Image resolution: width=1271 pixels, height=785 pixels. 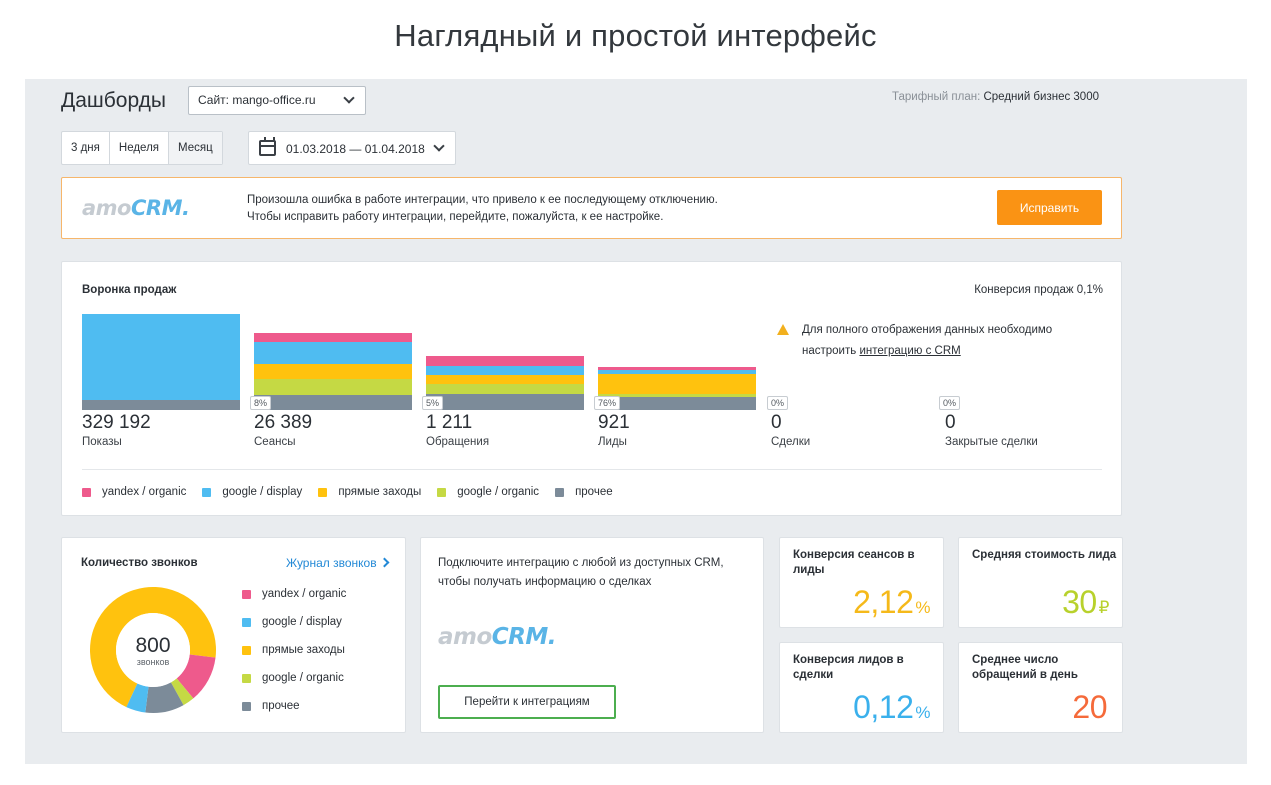 I want to click on calls-total-label: звонков, so click(x=153, y=662).